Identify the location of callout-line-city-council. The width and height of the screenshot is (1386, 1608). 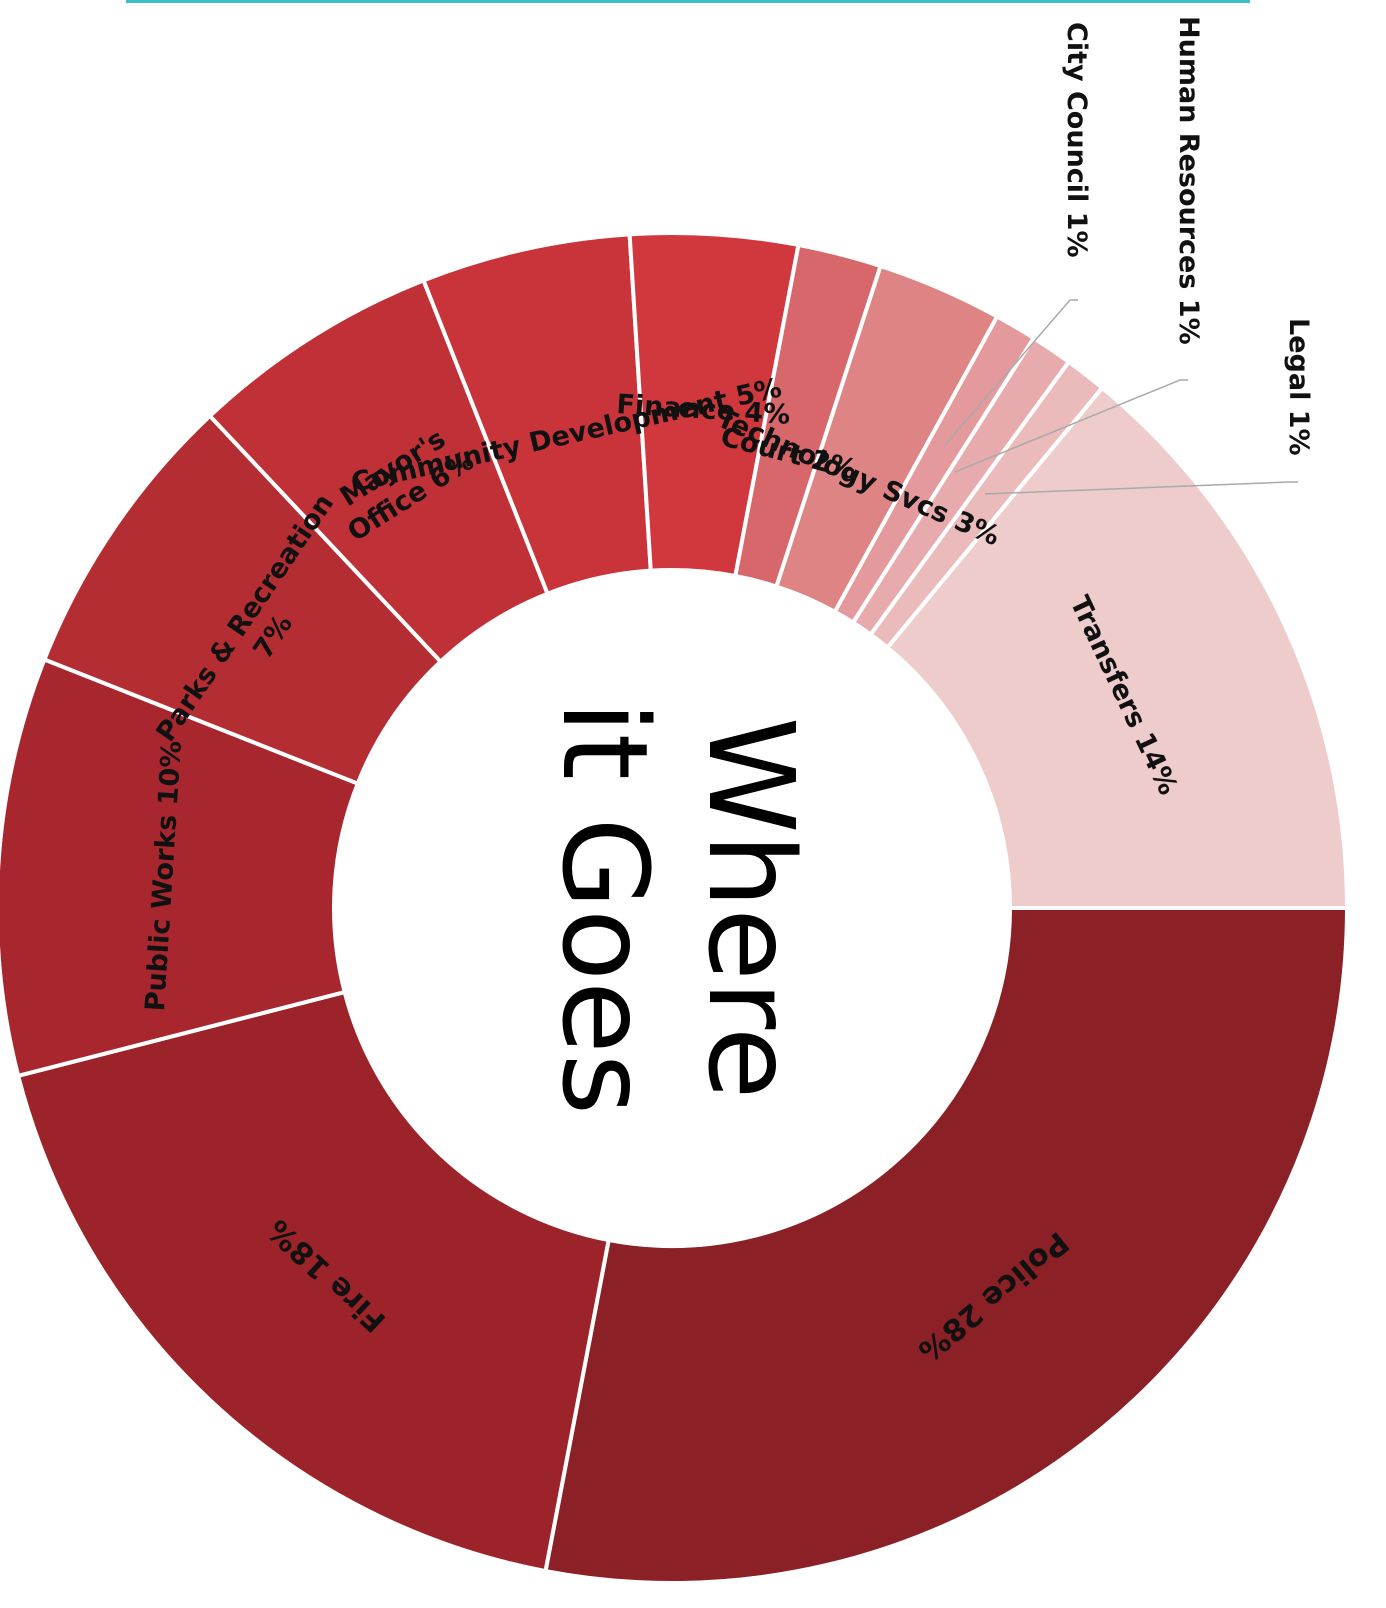
(1011, 372).